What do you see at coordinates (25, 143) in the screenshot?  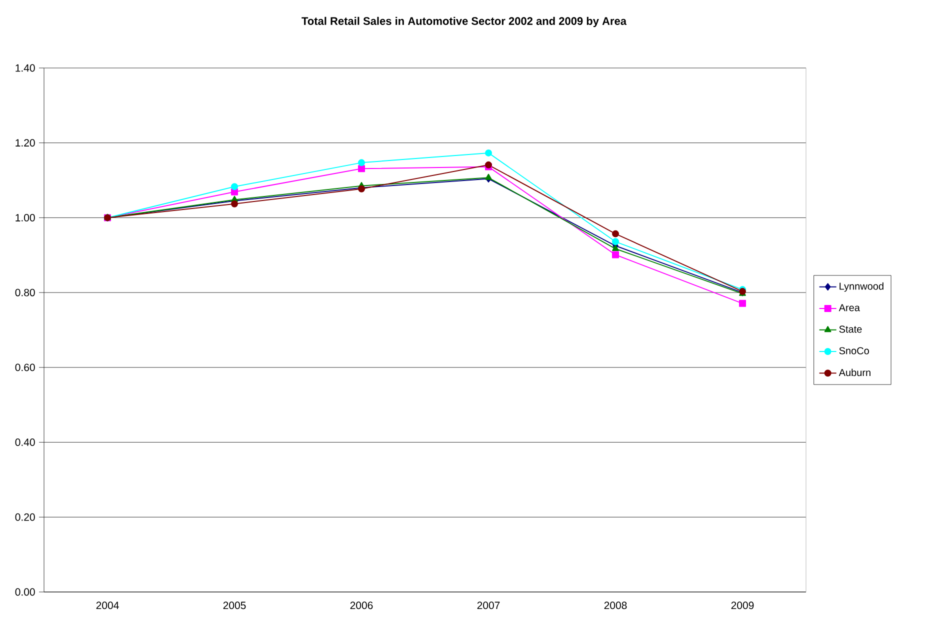 I see `y-tick-label: 1.20` at bounding box center [25, 143].